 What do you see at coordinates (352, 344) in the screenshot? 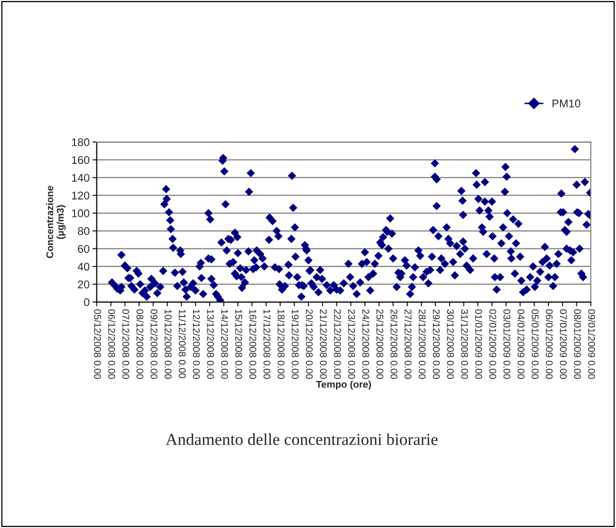
I see `x-tick-label: 23/12/2008 0.00` at bounding box center [352, 344].